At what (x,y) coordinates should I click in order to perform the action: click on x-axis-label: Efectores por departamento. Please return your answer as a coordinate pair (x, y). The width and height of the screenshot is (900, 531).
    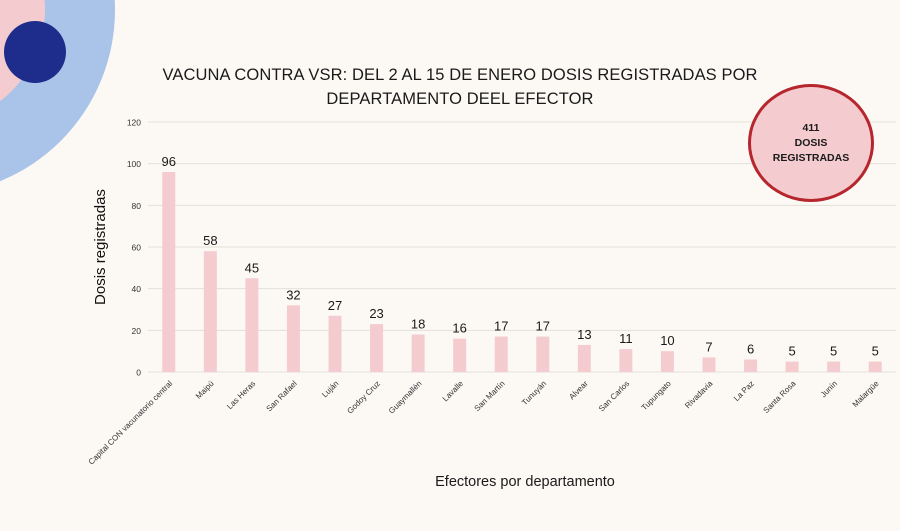
    Looking at the image, I should click on (525, 482).